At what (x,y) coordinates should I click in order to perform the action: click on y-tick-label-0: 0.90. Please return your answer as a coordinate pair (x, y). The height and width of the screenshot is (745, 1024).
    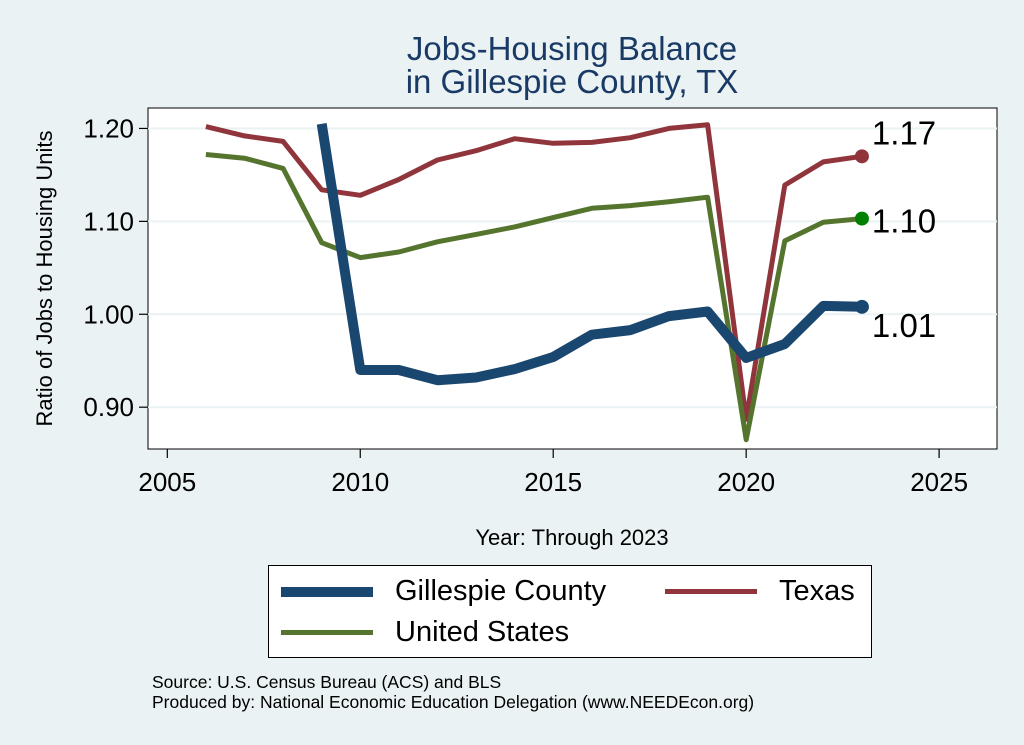
    Looking at the image, I should click on (108, 407).